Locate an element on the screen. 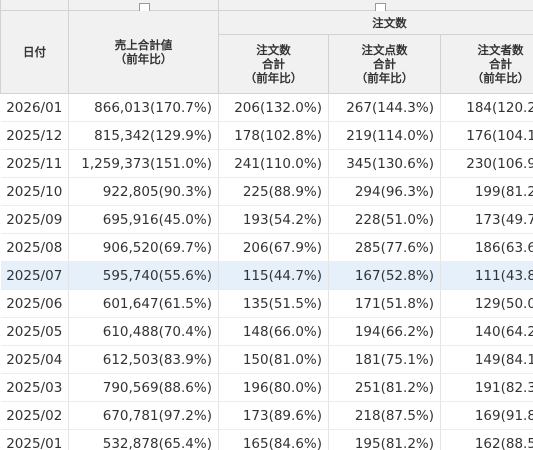 The height and width of the screenshot is (450, 533). column-header-sales-line1: 売上合計値 is located at coordinates (143, 45).